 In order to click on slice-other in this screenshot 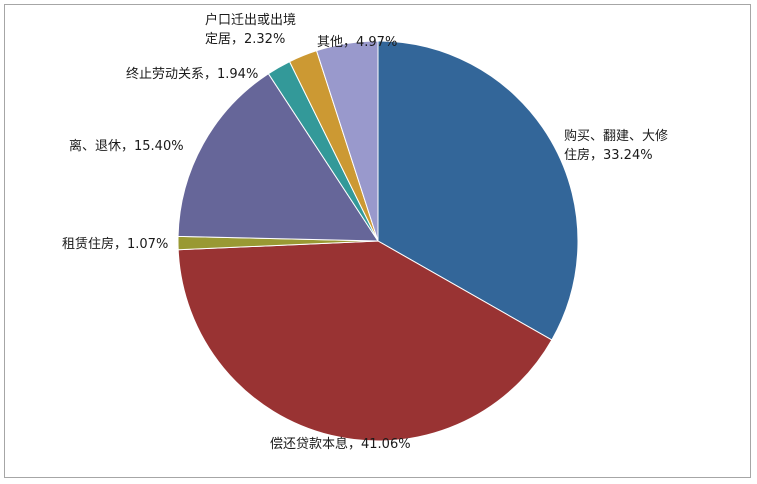, I will do `click(347, 141)`.